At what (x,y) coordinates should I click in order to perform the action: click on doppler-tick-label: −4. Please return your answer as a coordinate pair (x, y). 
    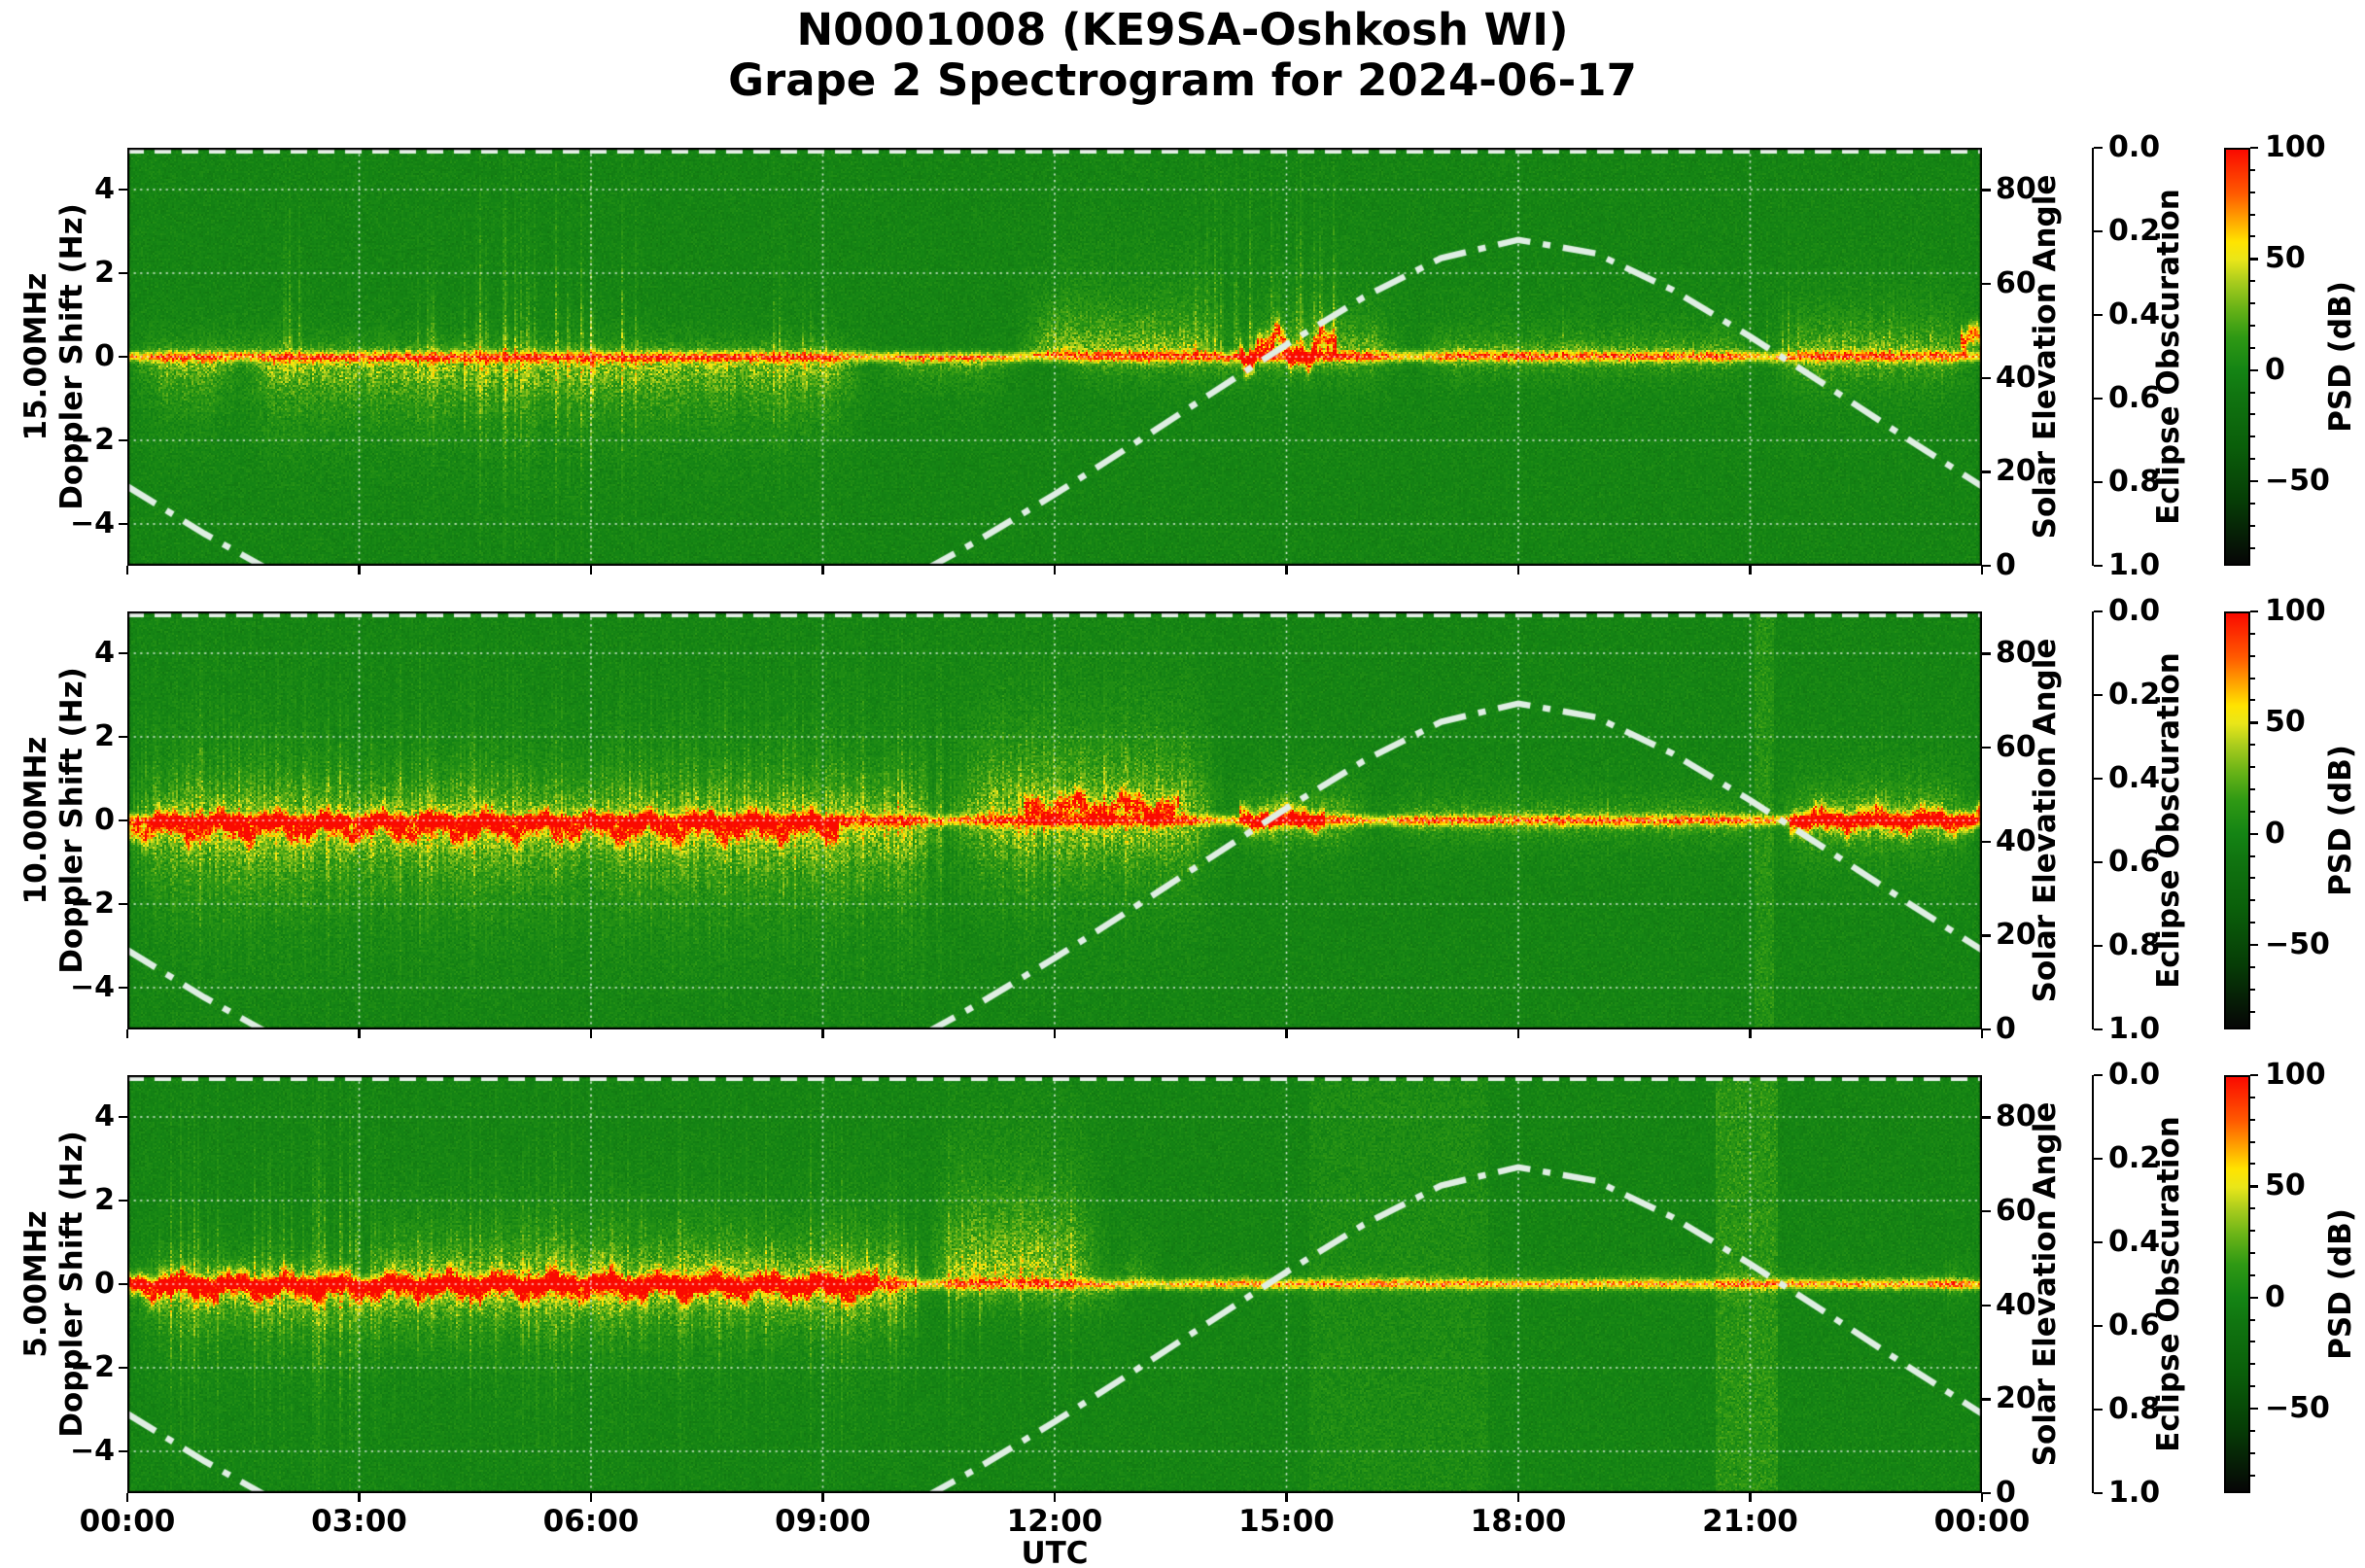
    Looking at the image, I should click on (92, 987).